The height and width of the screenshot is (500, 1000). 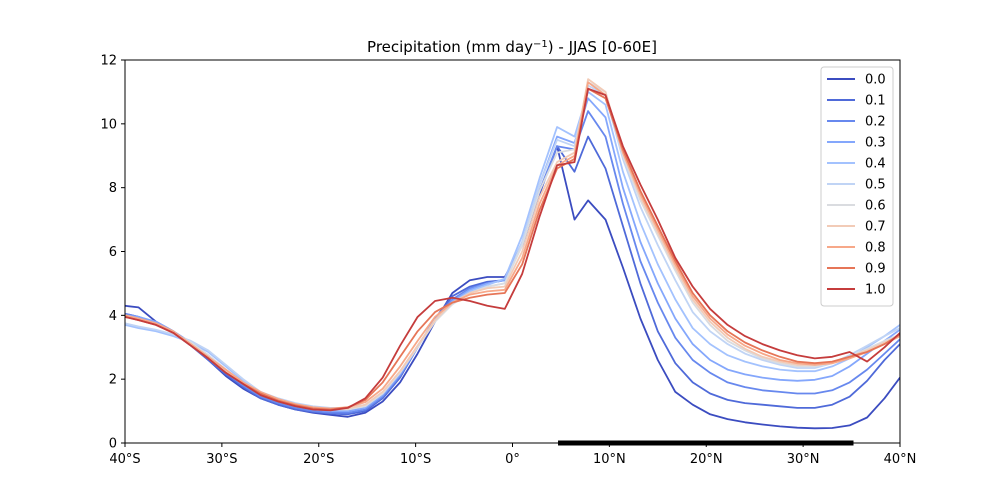 I want to click on y-tick-label: 6, so click(x=113, y=252).